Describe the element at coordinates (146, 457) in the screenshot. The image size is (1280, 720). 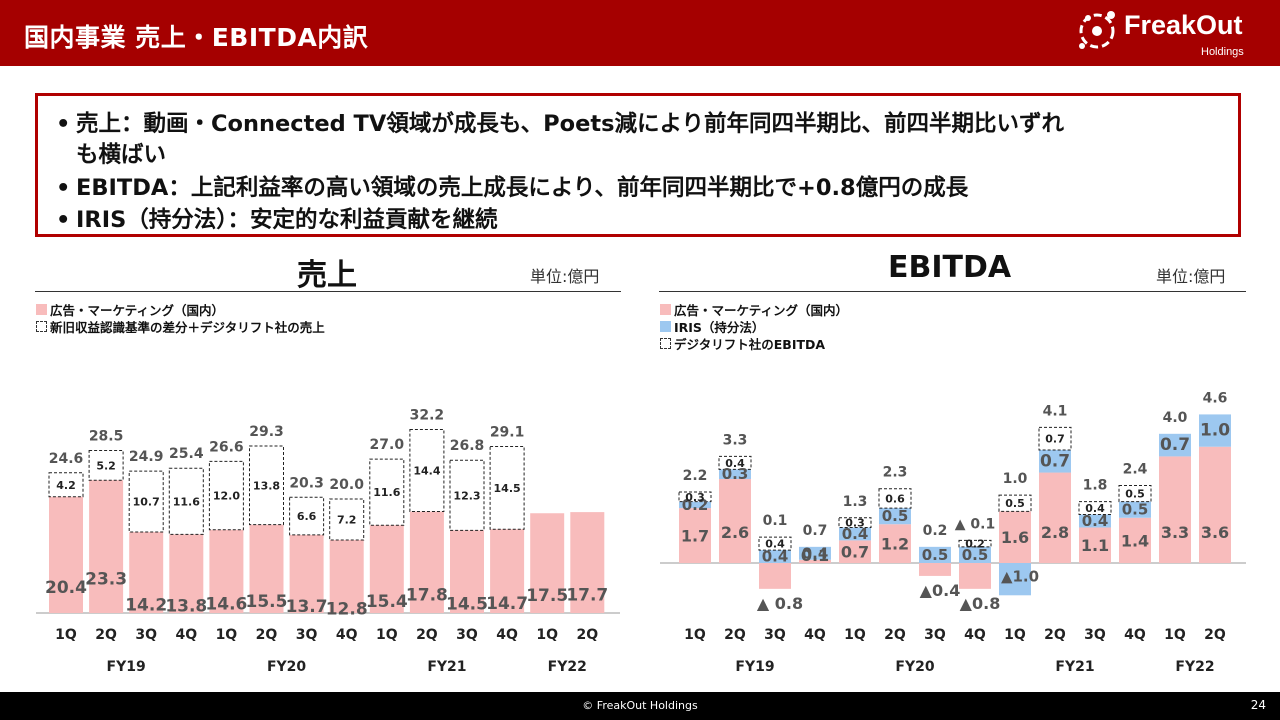
I see `sales-total-label: 24.9` at that location.